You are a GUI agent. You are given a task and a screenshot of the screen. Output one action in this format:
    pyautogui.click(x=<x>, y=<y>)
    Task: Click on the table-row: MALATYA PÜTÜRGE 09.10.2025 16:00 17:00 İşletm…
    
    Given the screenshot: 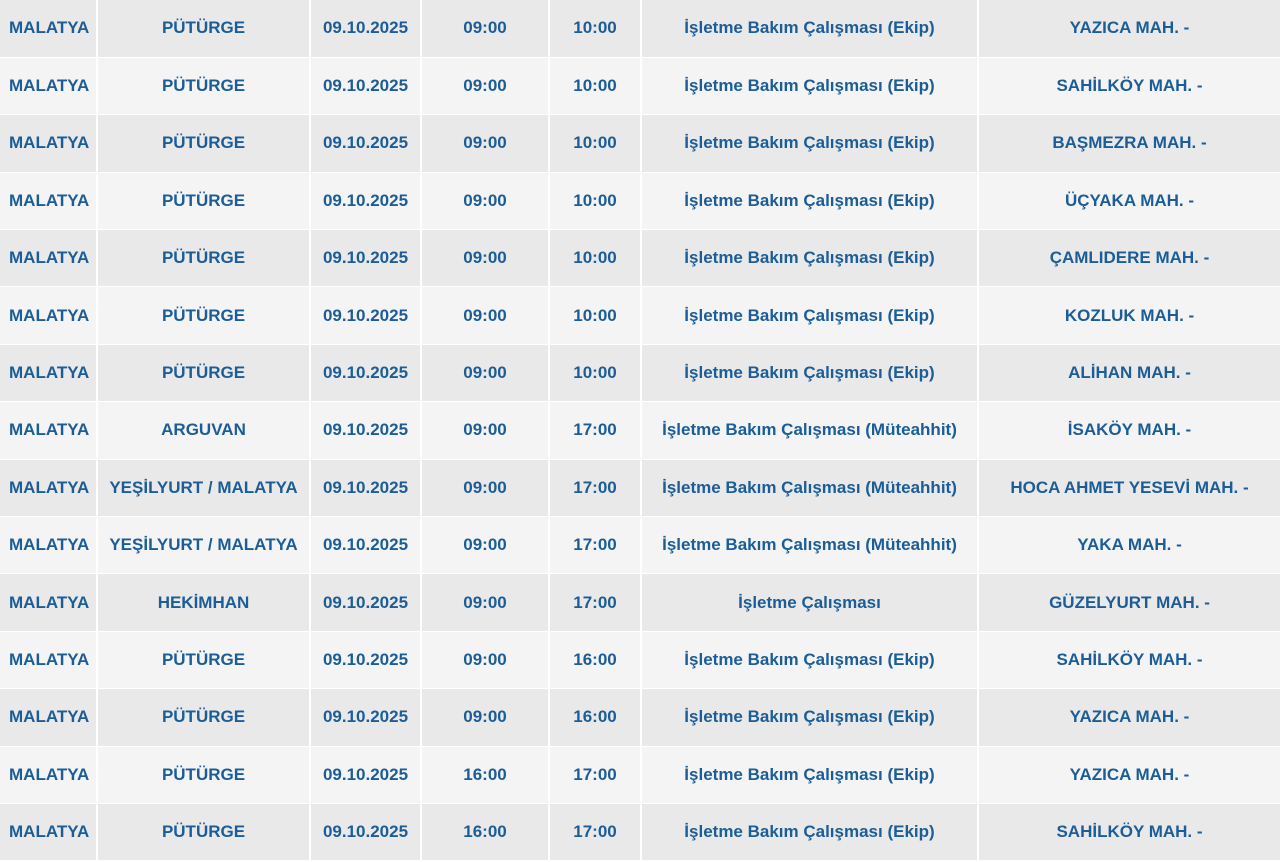 What is the action you would take?
    pyautogui.click(x=640, y=832)
    